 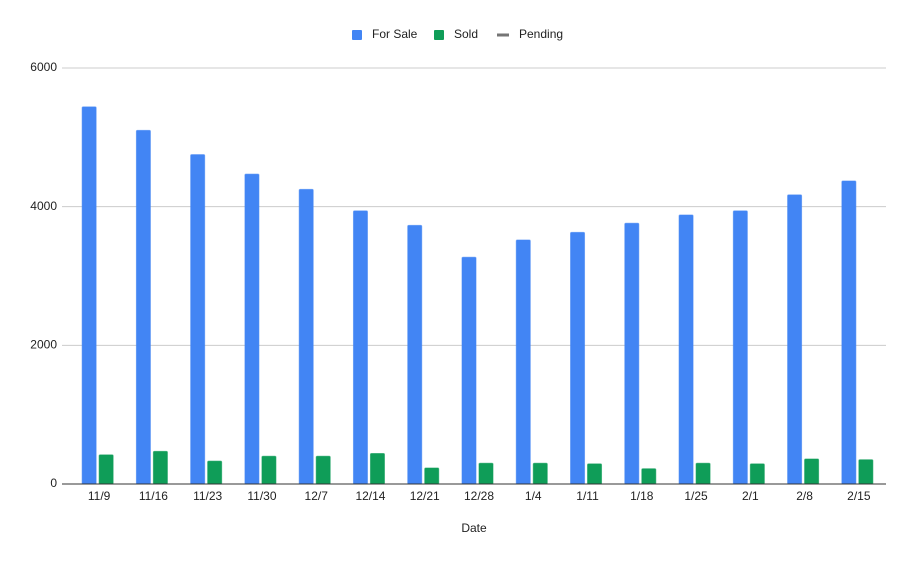 I want to click on y-tick-label: 6000, so click(x=43, y=67).